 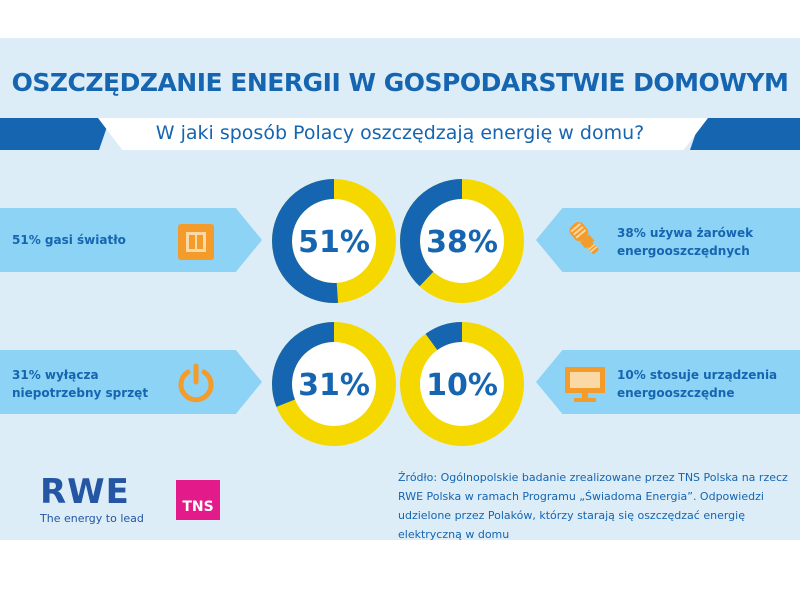 I want to click on tag-lights, so click(x=131, y=240).